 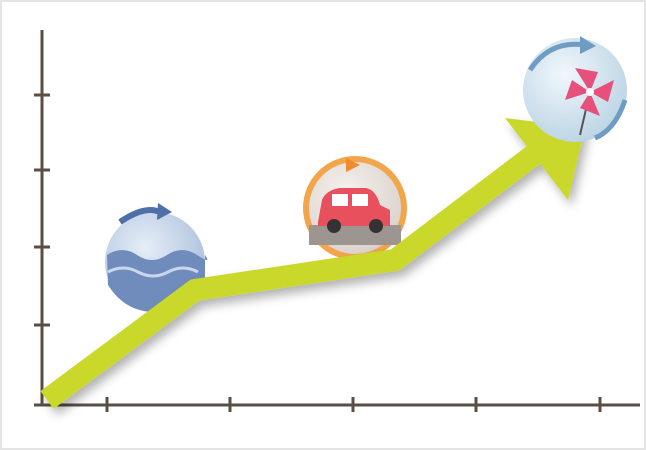 I want to click on wind-icon, so click(x=575, y=89).